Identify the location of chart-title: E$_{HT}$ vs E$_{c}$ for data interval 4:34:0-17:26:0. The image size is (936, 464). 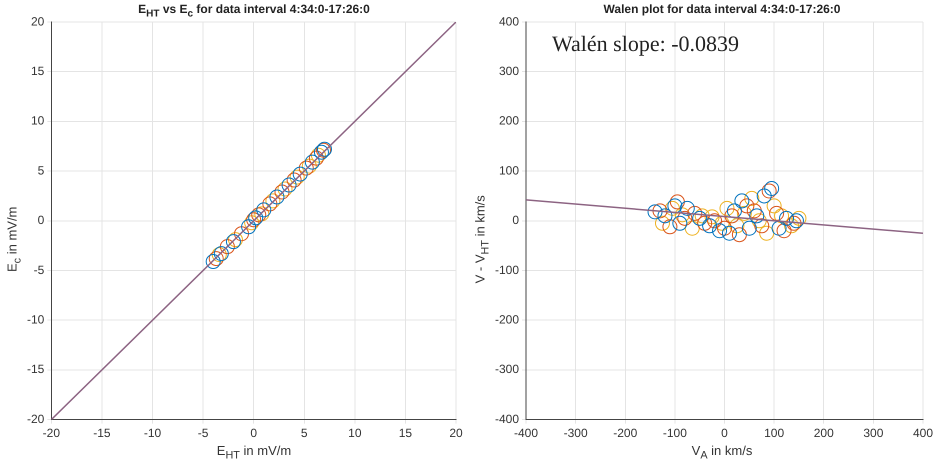
(254, 11).